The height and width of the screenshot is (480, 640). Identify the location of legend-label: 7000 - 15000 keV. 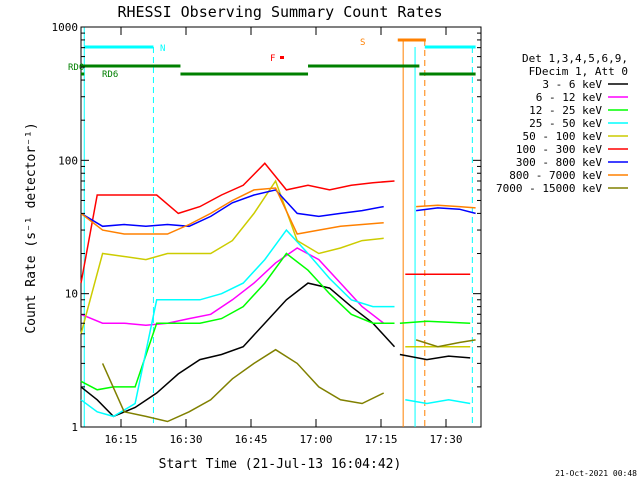
(549, 188).